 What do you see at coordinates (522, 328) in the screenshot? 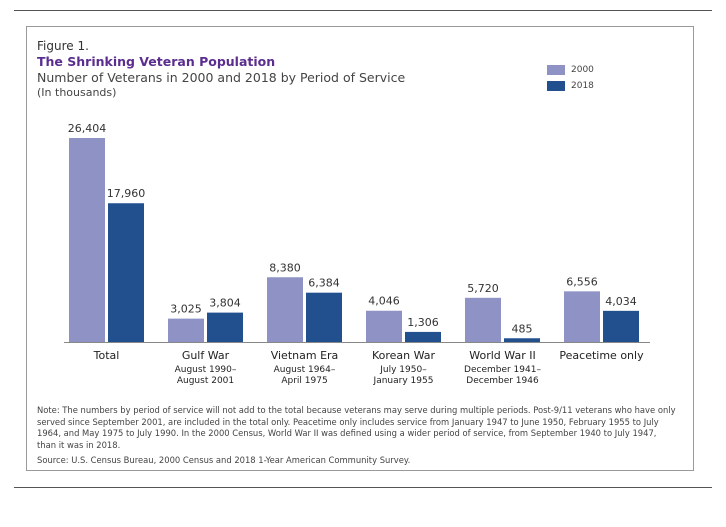
I see `data-label-2018-4: 485` at bounding box center [522, 328].